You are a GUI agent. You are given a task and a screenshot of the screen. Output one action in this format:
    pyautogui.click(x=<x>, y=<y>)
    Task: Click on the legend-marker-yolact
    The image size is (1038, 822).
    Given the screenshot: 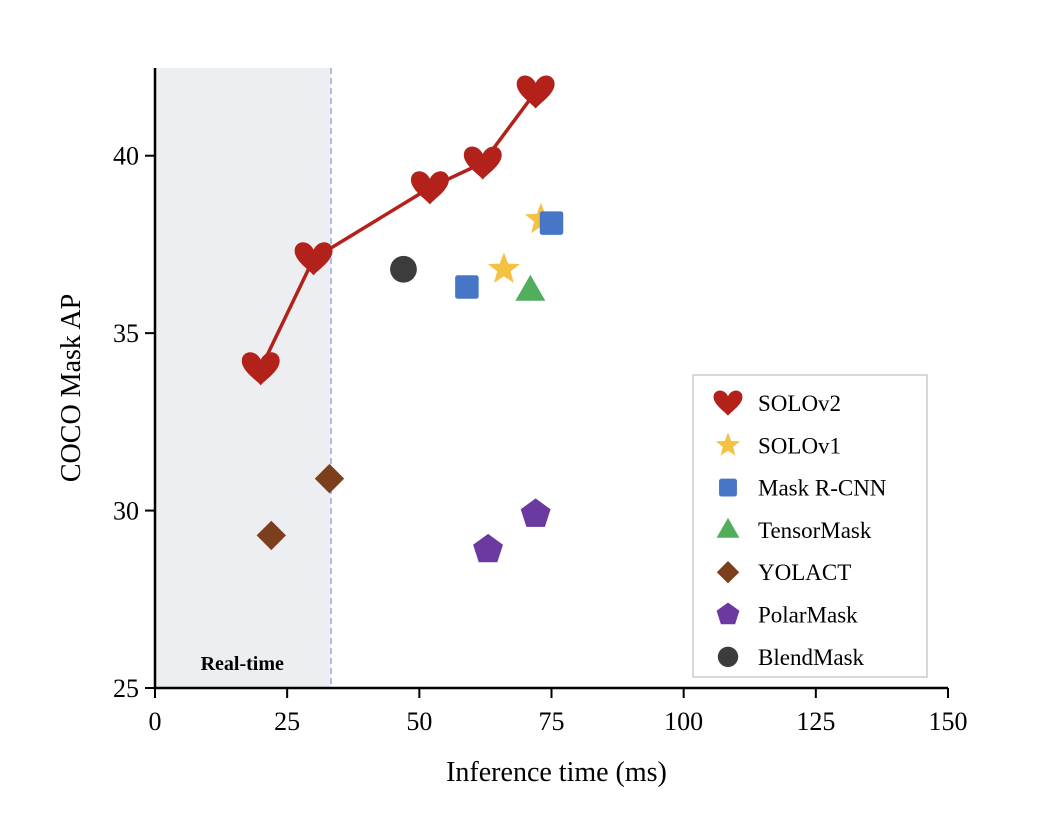 What is the action you would take?
    pyautogui.click(x=728, y=572)
    